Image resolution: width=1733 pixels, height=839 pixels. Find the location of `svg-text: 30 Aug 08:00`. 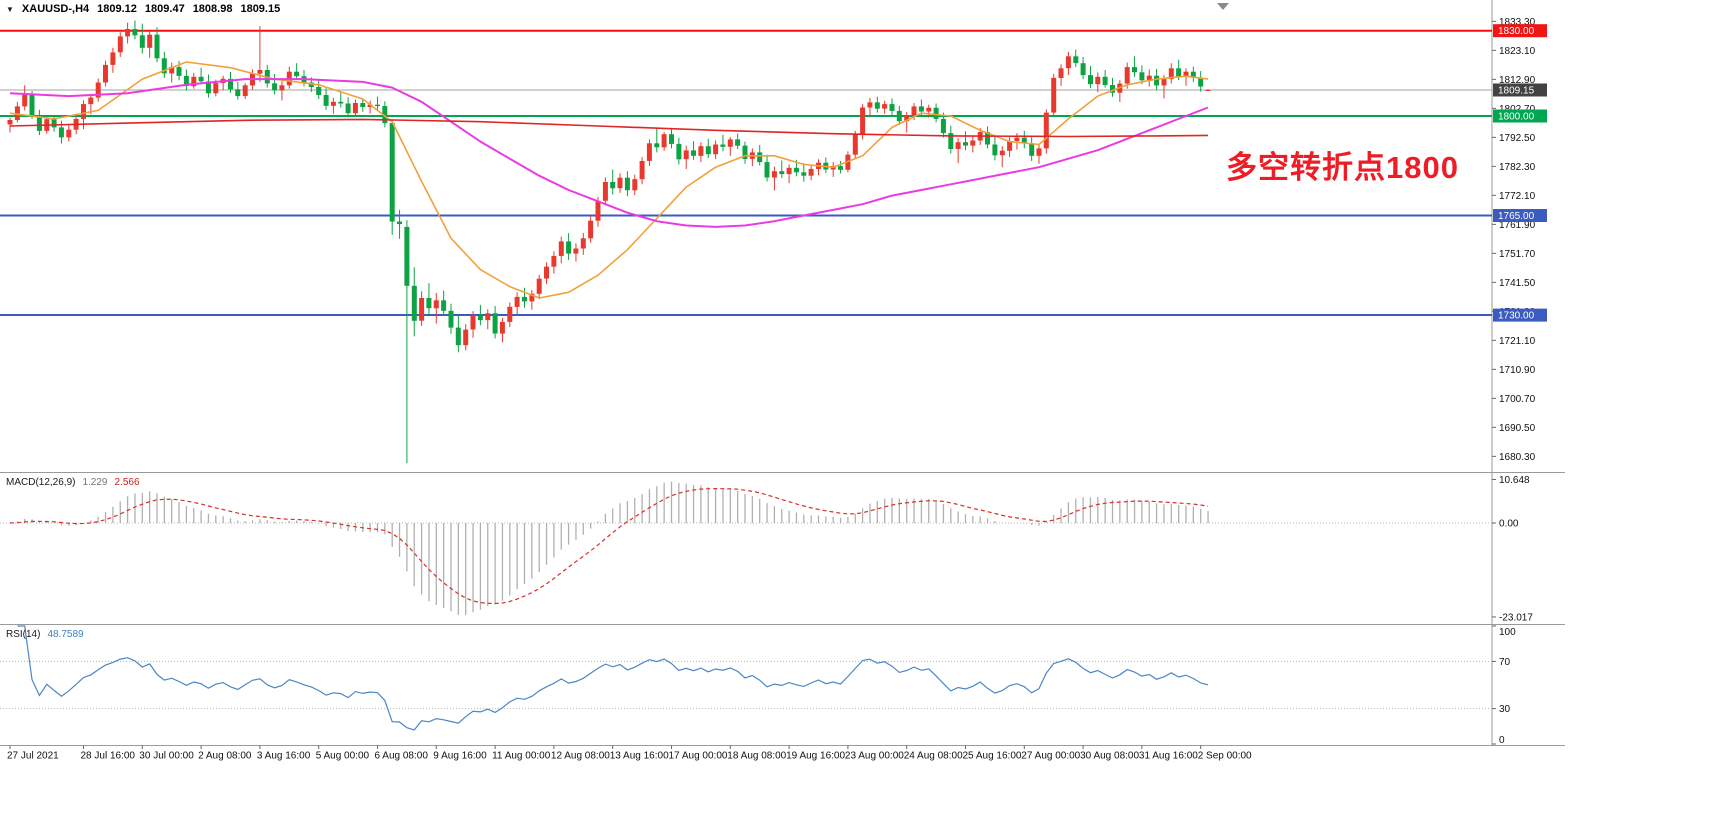

svg-text: 30 Aug 08:00 is located at coordinates (1109, 756).